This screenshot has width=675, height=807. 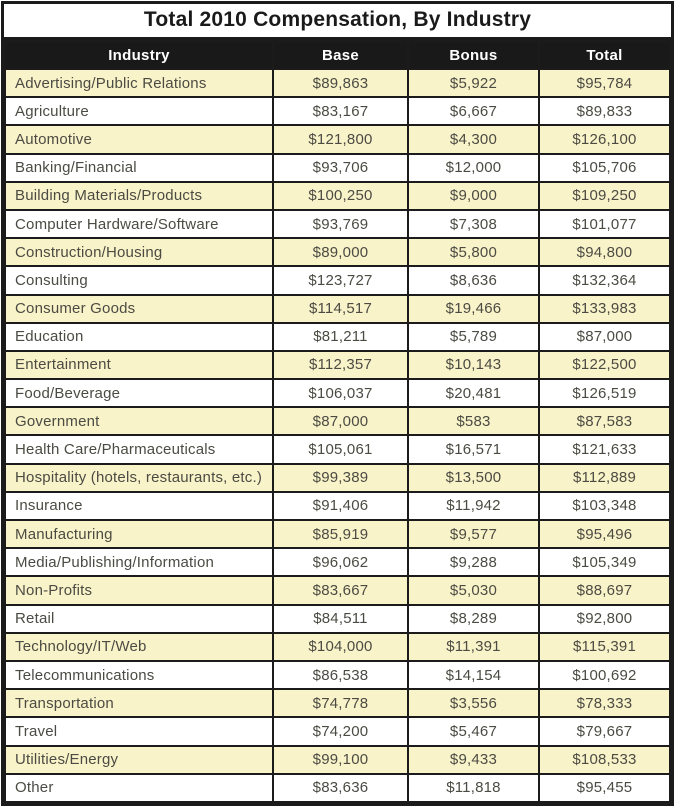 What do you see at coordinates (139, 562) in the screenshot?
I see `cell-industry: Media/Publishing/Information` at bounding box center [139, 562].